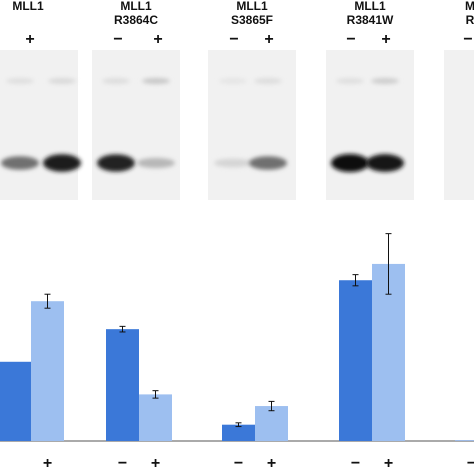  I want to click on blot-panel: MR −, so click(459, 100).